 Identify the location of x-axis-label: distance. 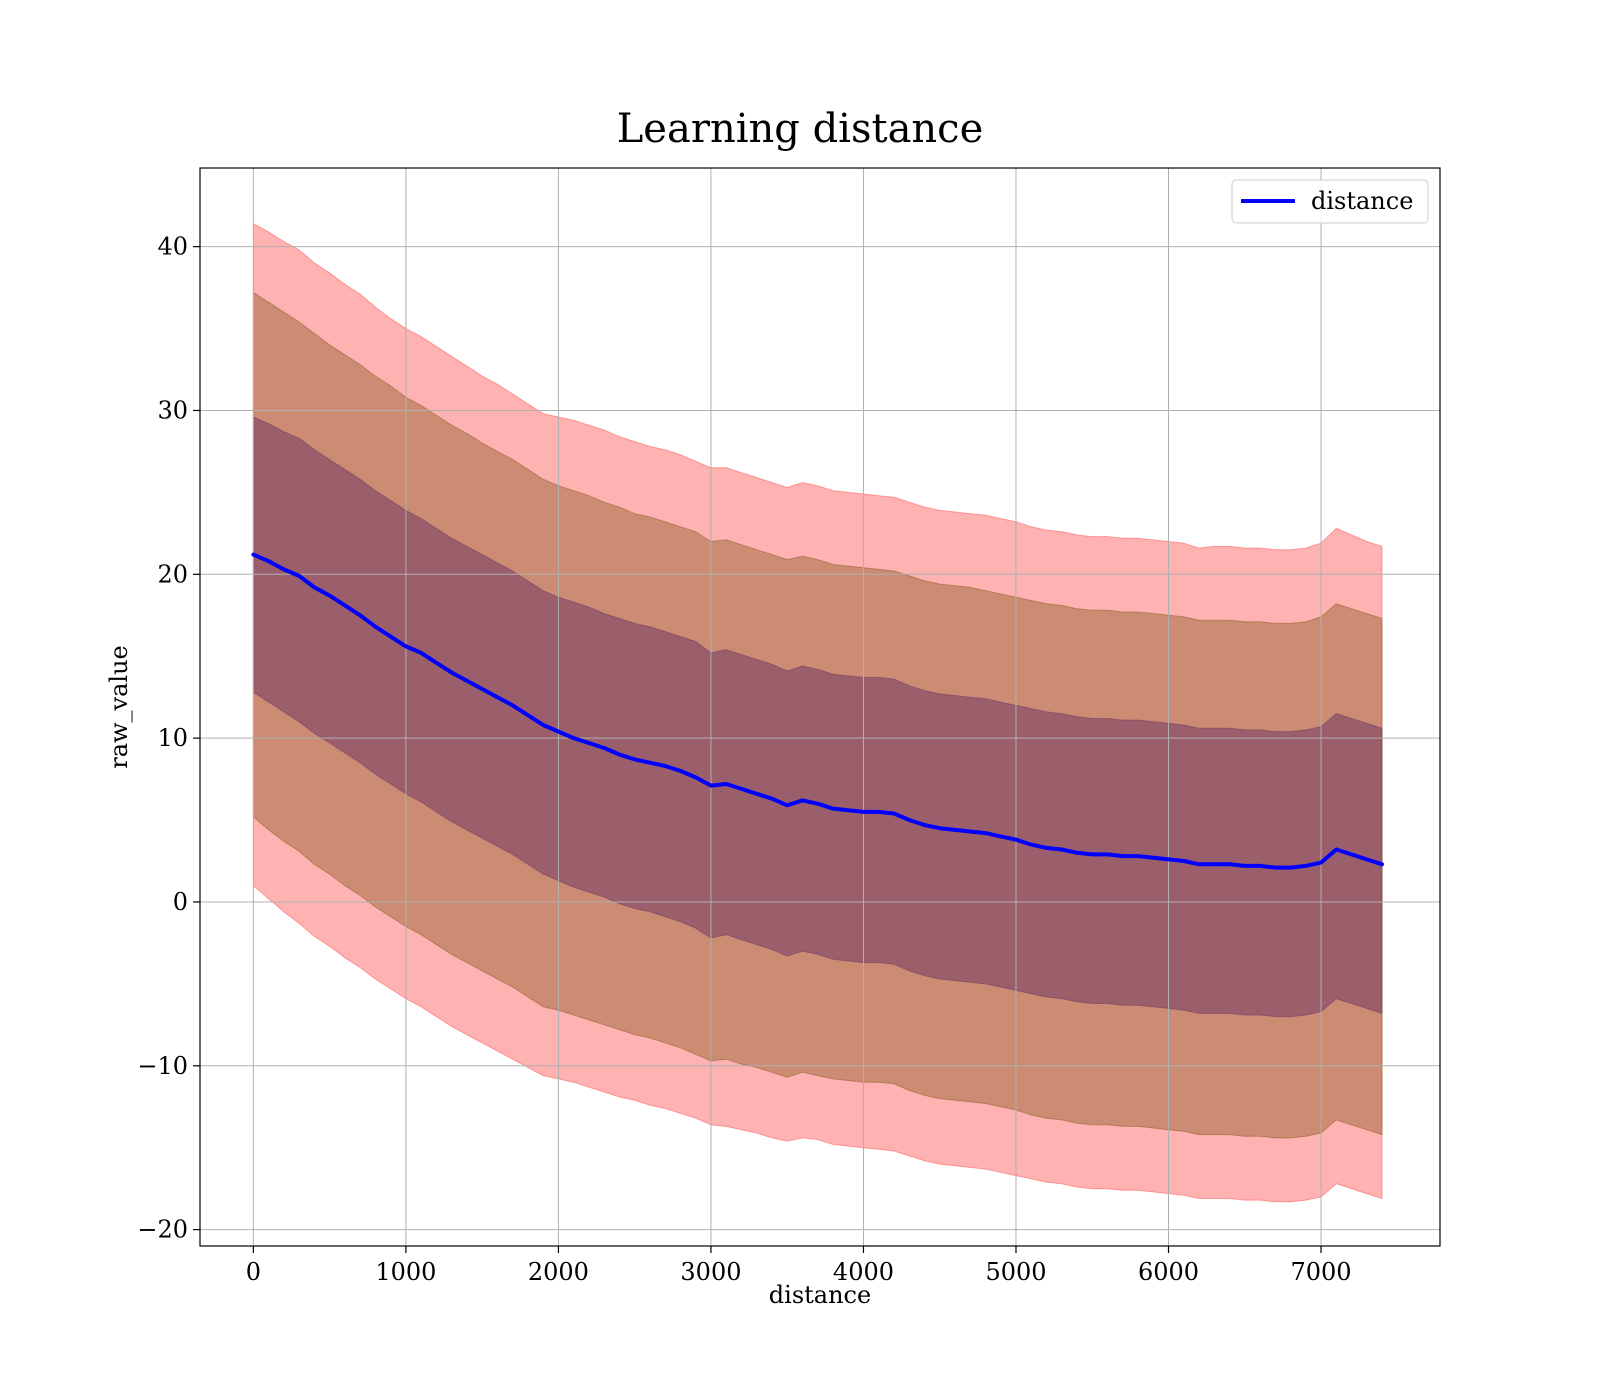
(820, 1295).